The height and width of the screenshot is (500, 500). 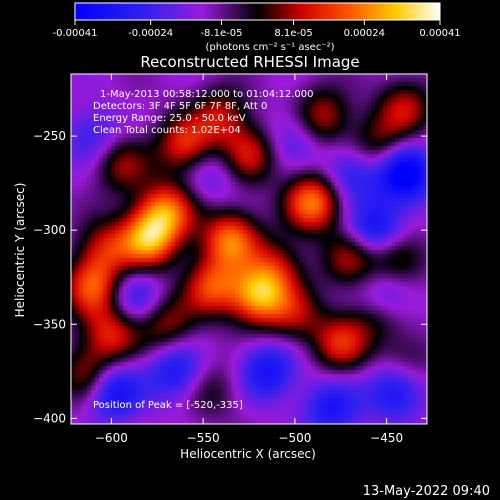 What do you see at coordinates (203, 438) in the screenshot?
I see `x-tick-label: −550` at bounding box center [203, 438].